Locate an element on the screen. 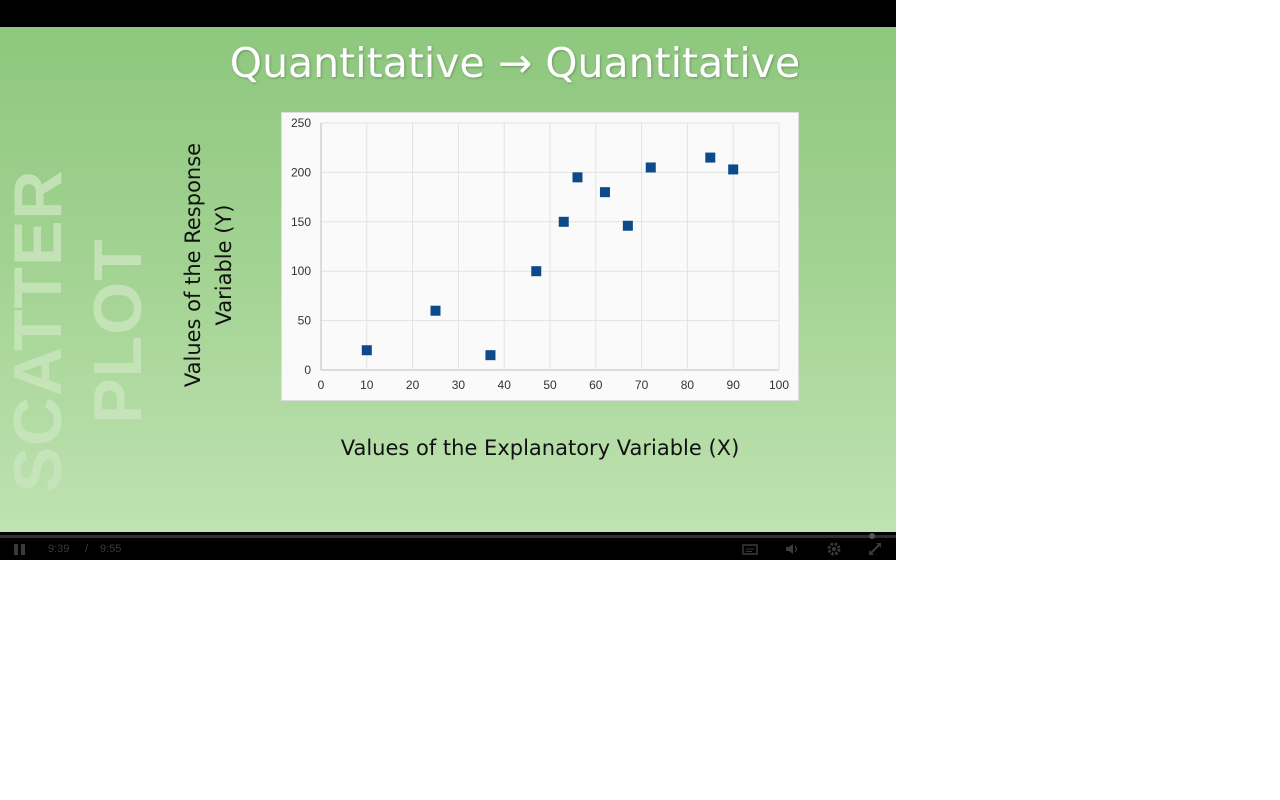 The image size is (1280, 800). x-tick-label: 0 is located at coordinates (321, 385).